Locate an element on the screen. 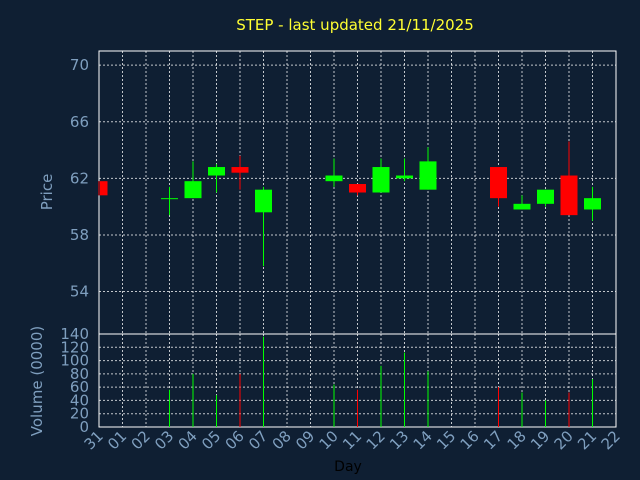 The height and width of the screenshot is (480, 640). price-y-tick: 62 is located at coordinates (79, 178).